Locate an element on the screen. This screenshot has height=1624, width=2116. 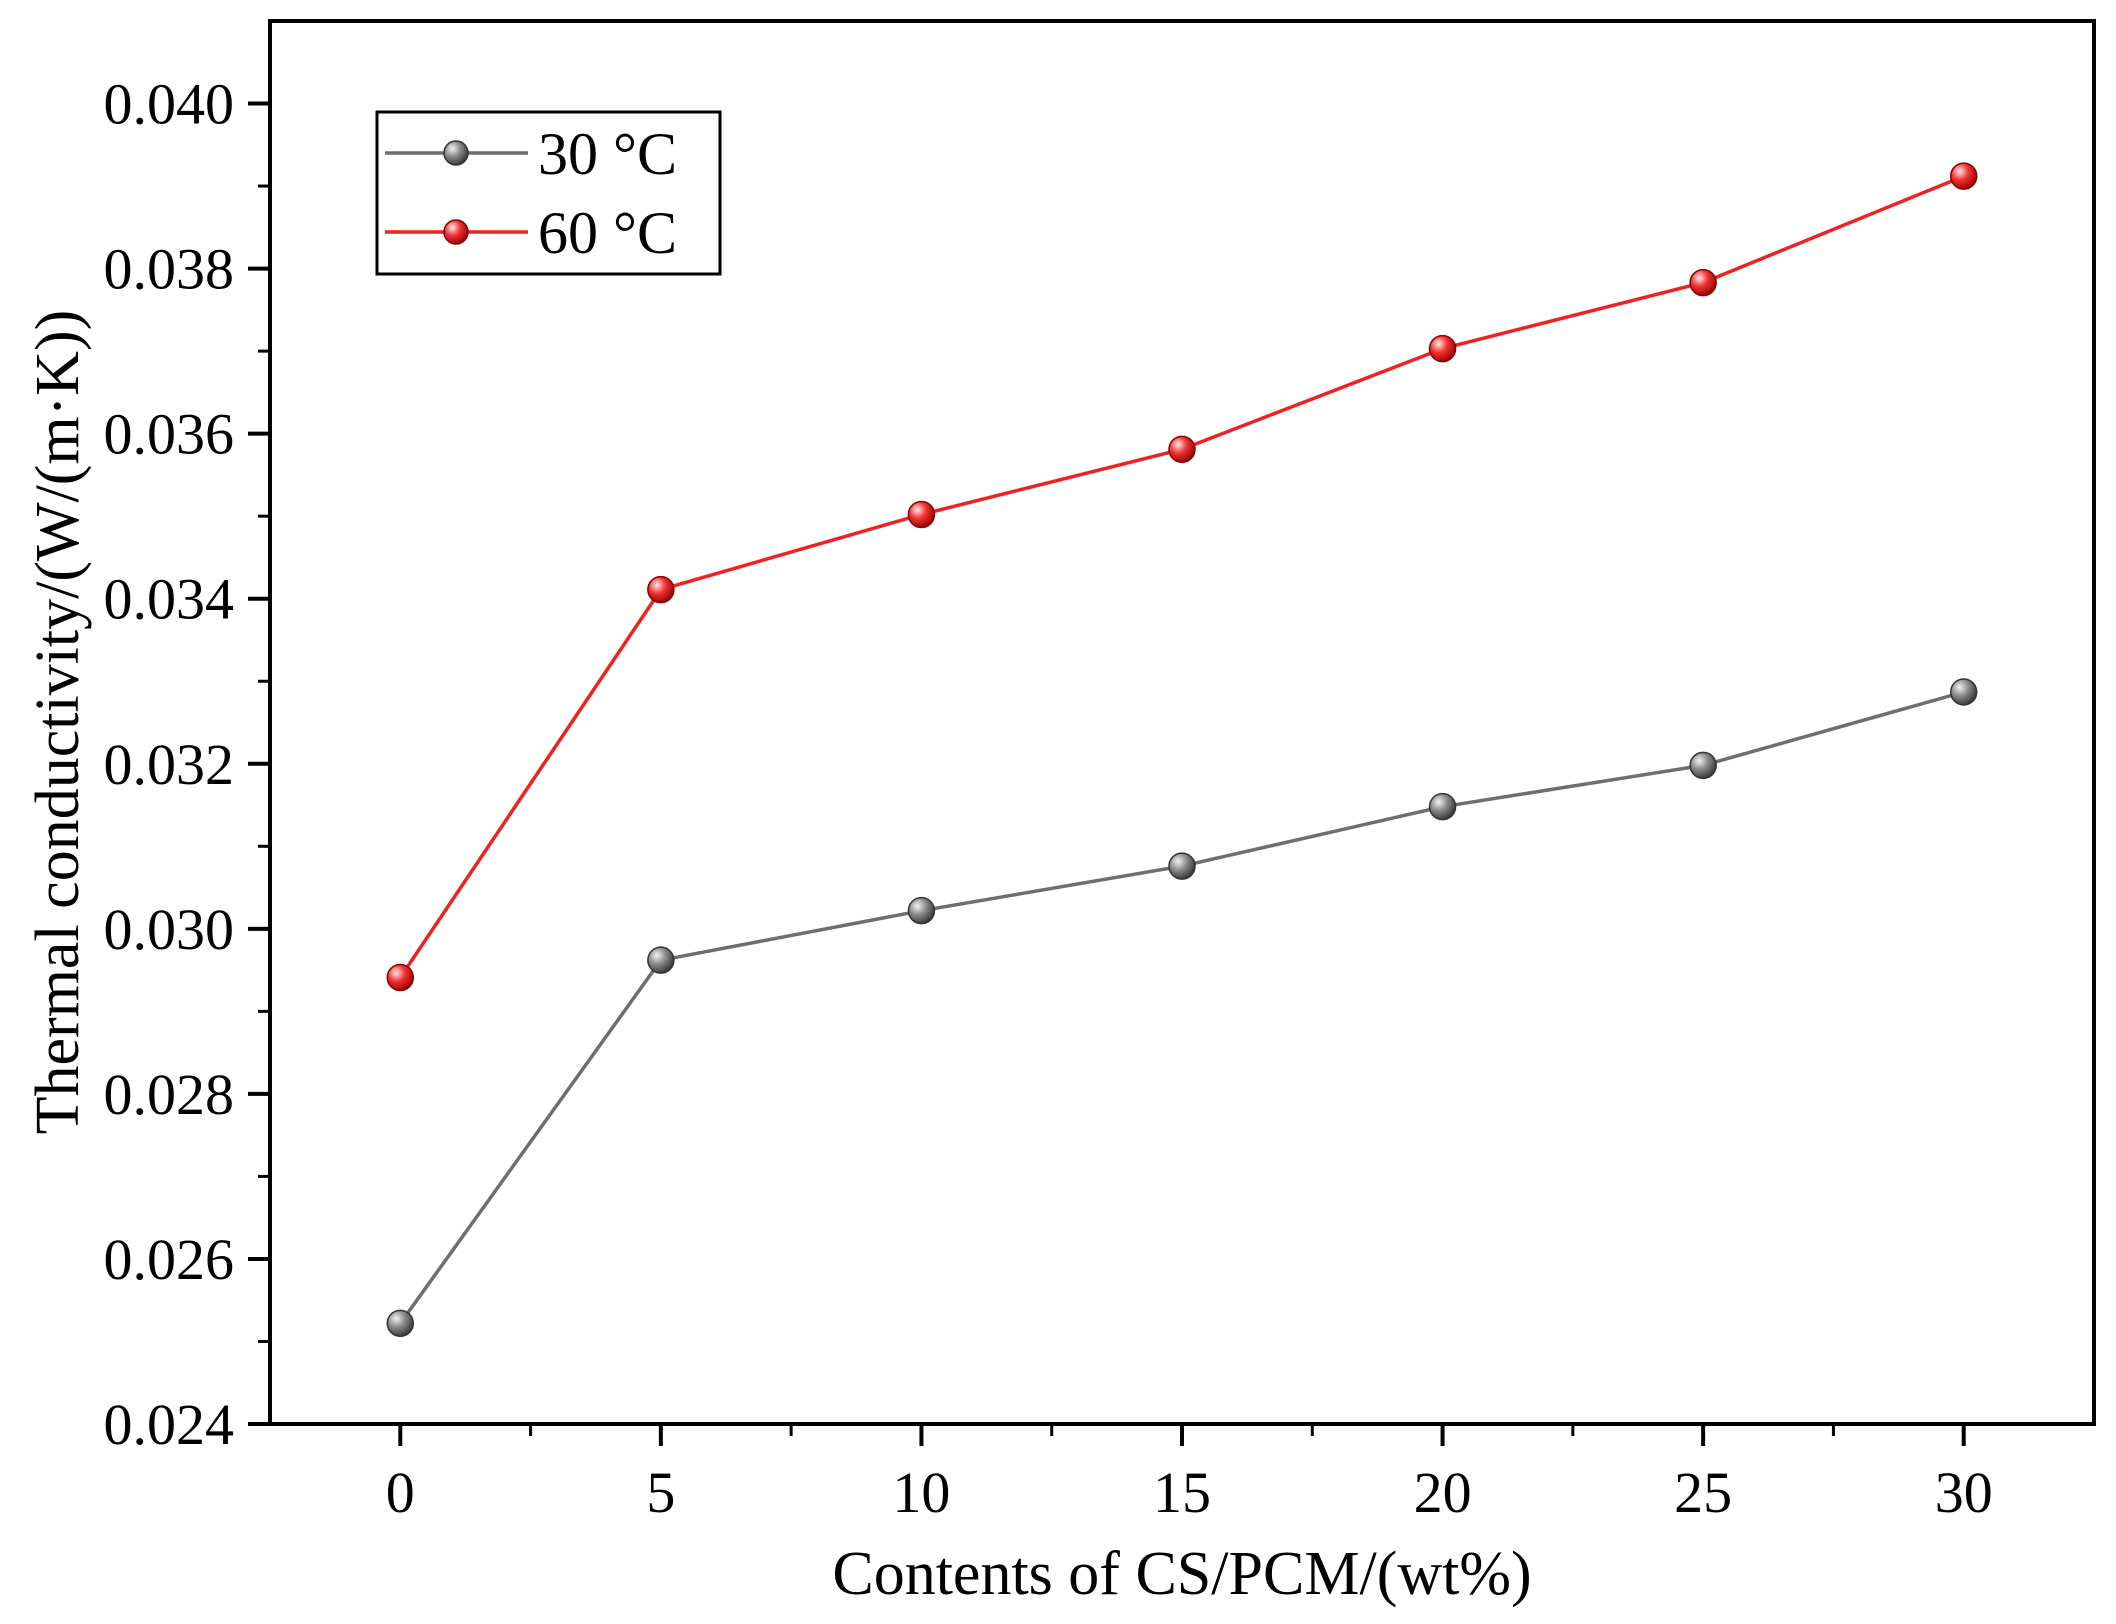
legend: 30 °C 60 °C is located at coordinates (548, 193).